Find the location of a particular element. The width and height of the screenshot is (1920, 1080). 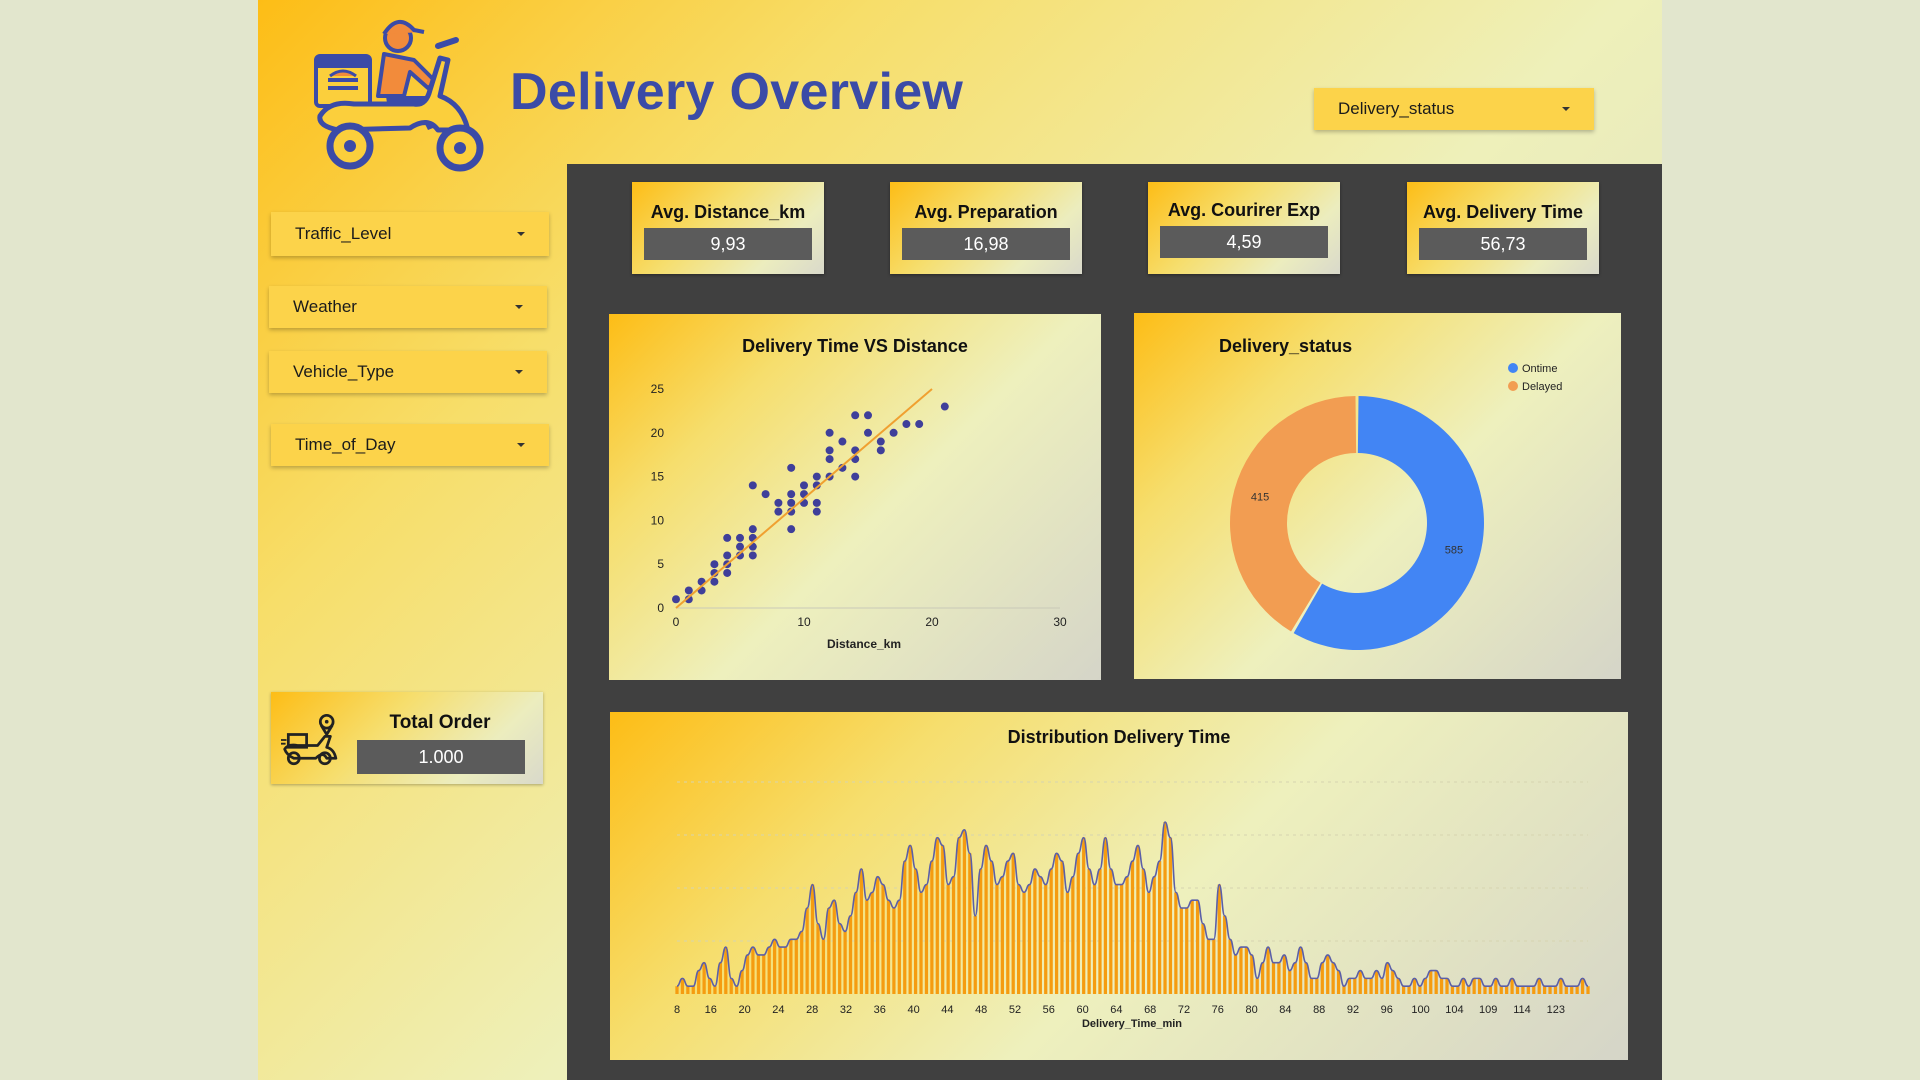

dropdown-label: Time_of_Day is located at coordinates (345, 444).